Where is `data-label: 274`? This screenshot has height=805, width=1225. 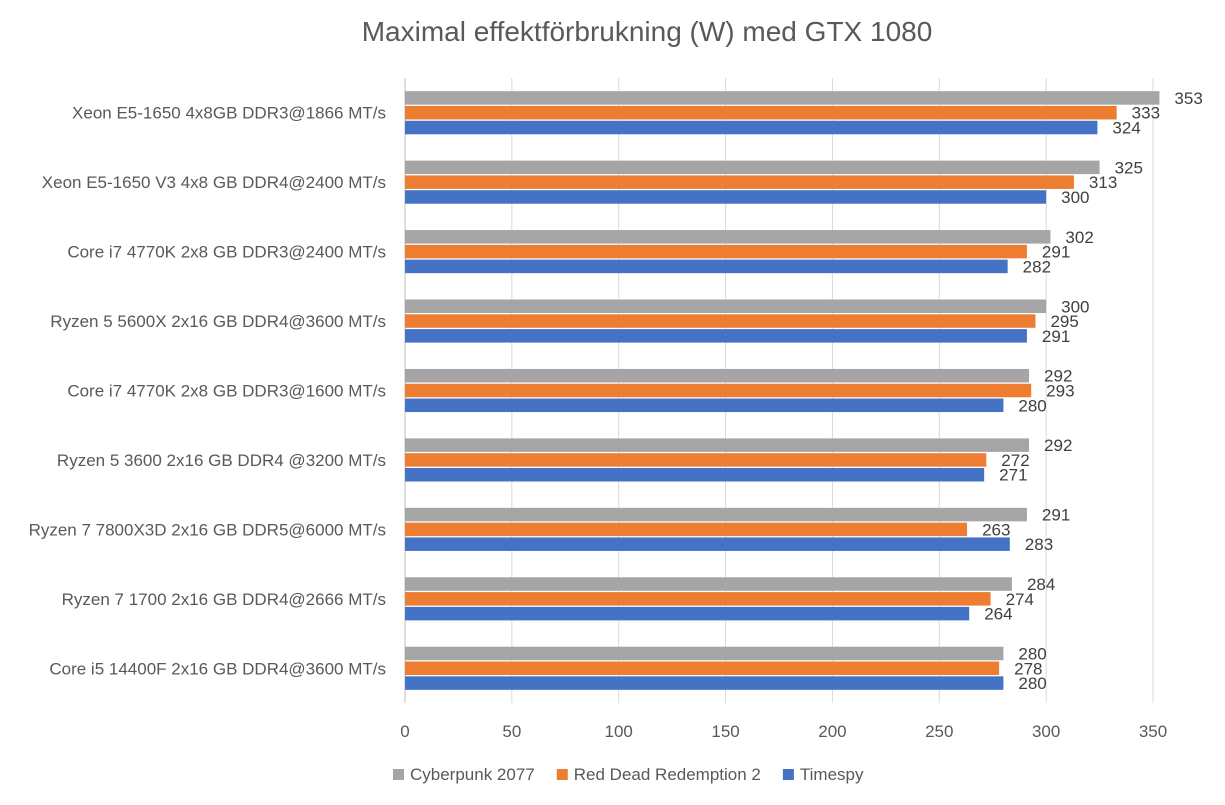 data-label: 274 is located at coordinates (1020, 599).